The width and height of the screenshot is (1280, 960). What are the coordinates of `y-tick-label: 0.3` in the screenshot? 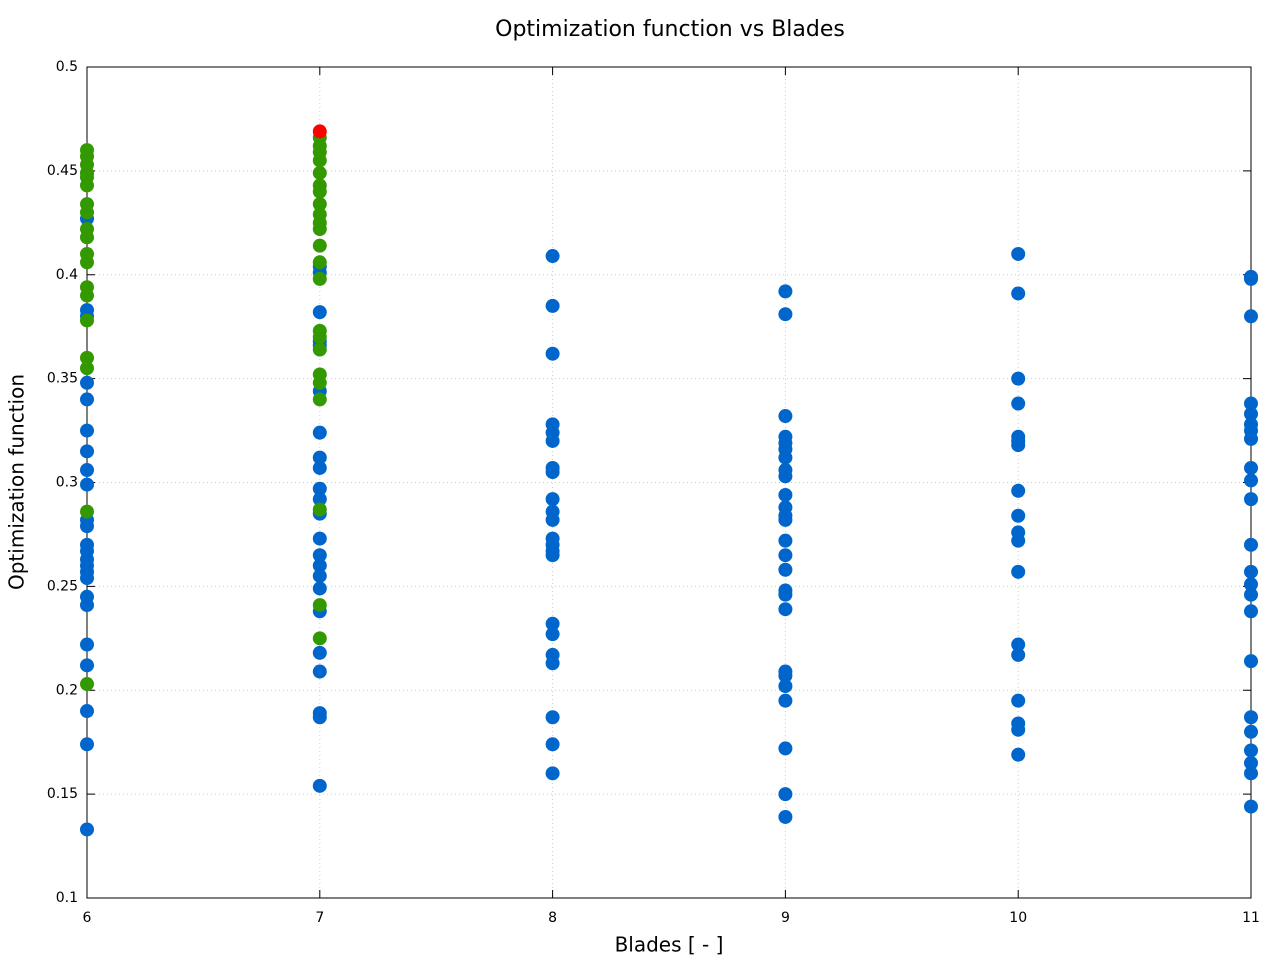 It's located at (67, 483).